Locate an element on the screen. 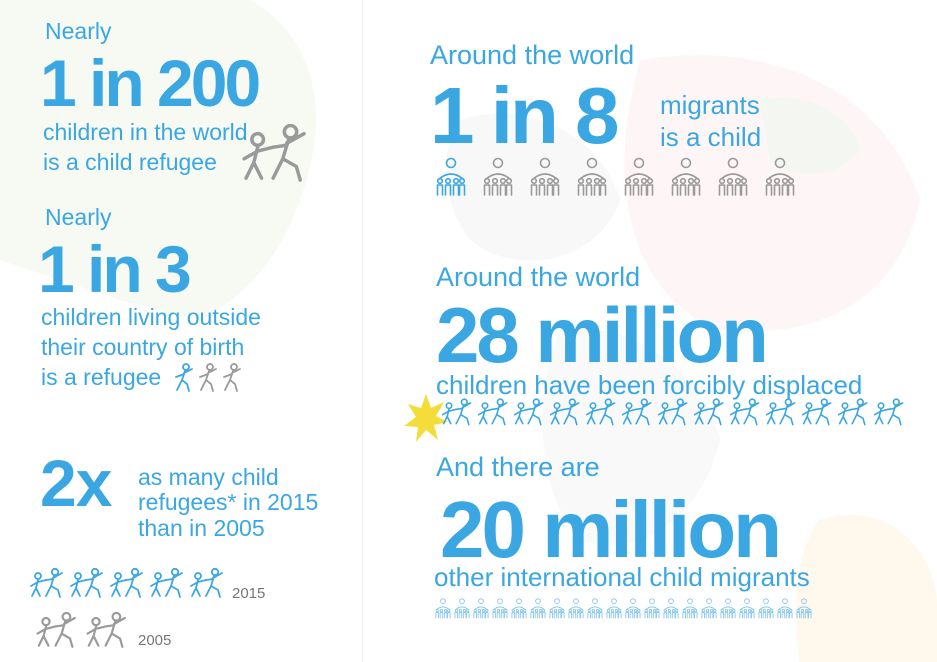  stat2-line3: is a refugee is located at coordinates (101, 377).